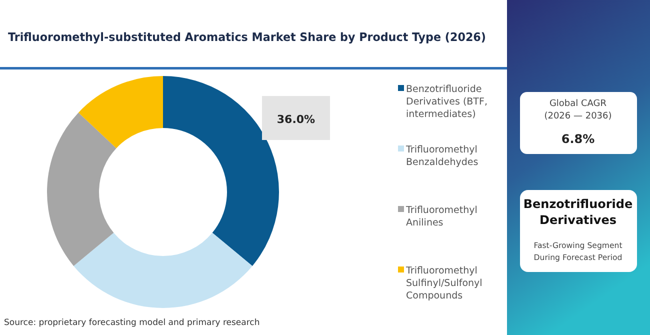 The image size is (650, 335). What do you see at coordinates (441, 156) in the screenshot?
I see `legend-label: Trifluoromethyl Benzaldehydes` at bounding box center [441, 156].